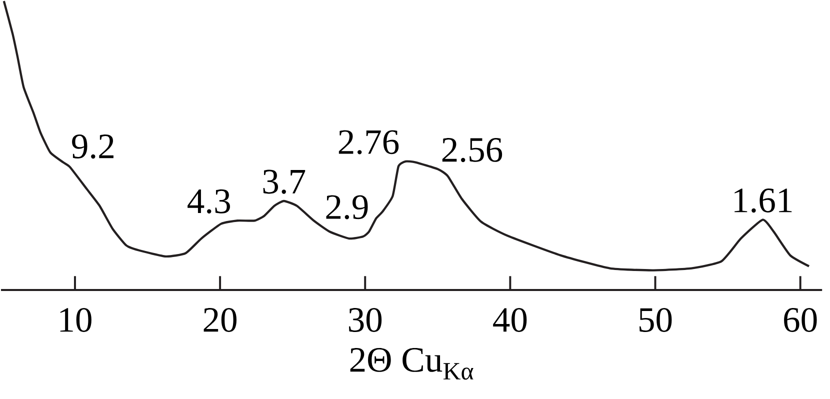 Image resolution: width=830 pixels, height=399 pixels. What do you see at coordinates (347, 207) in the screenshot?
I see `annotation: 2.9` at bounding box center [347, 207].